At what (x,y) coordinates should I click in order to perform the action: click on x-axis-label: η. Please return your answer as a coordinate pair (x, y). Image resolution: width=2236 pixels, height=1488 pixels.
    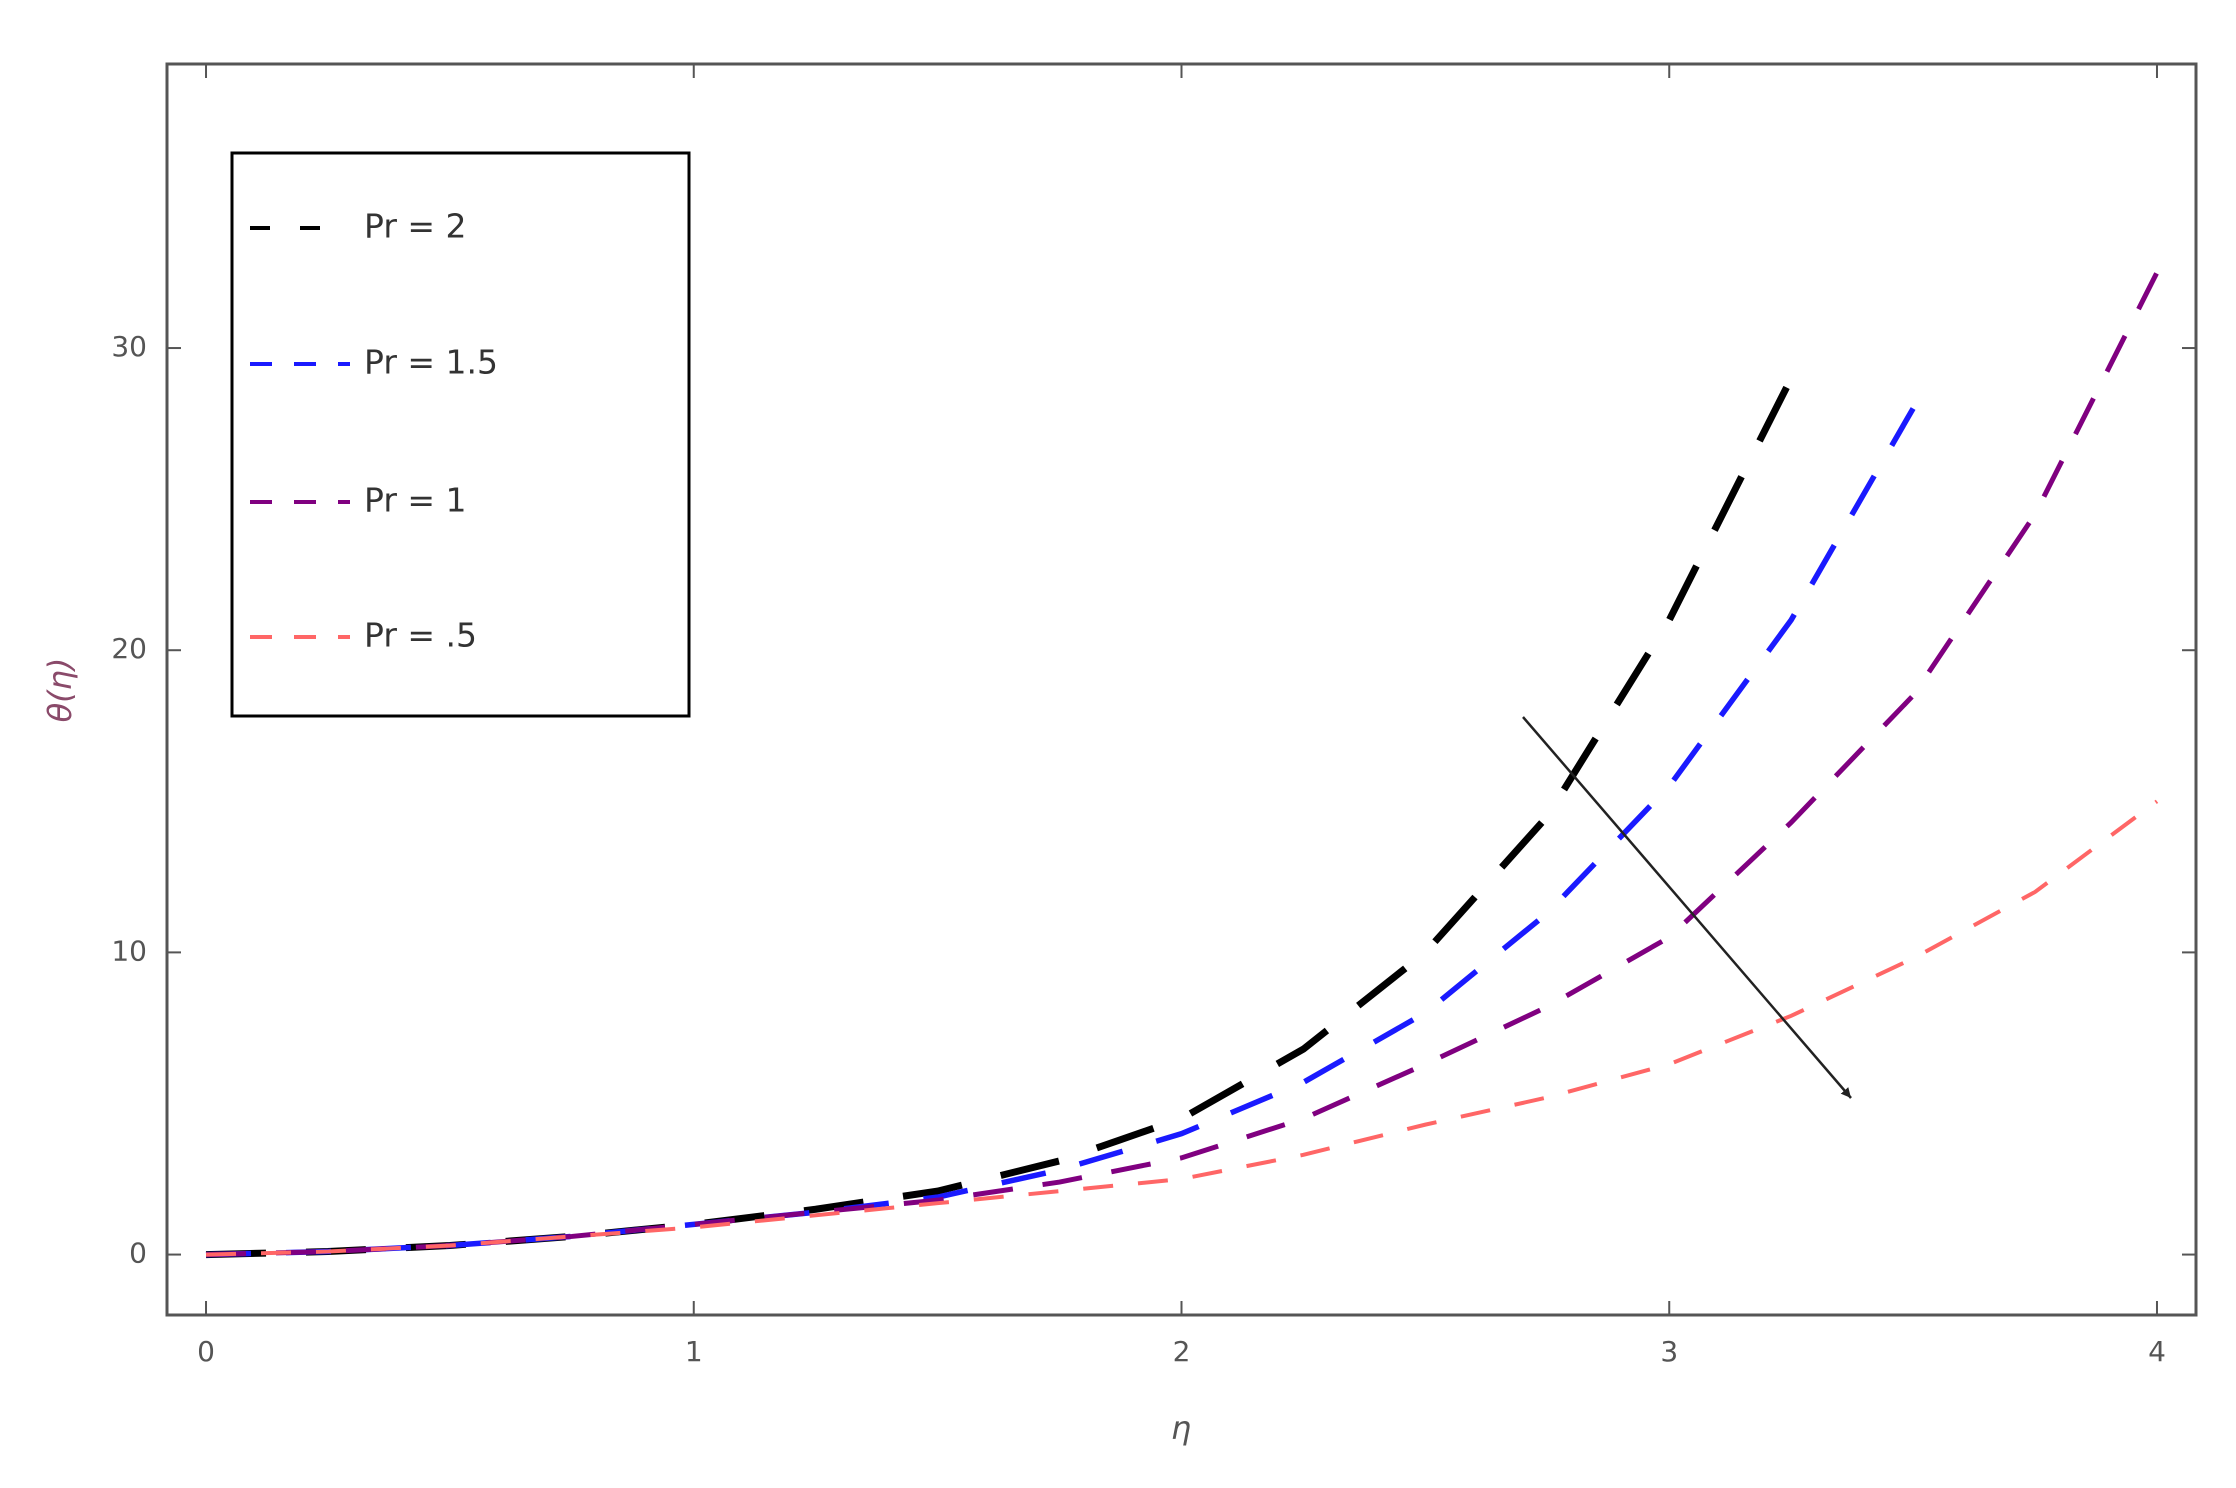
    Looking at the image, I should click on (1181, 1428).